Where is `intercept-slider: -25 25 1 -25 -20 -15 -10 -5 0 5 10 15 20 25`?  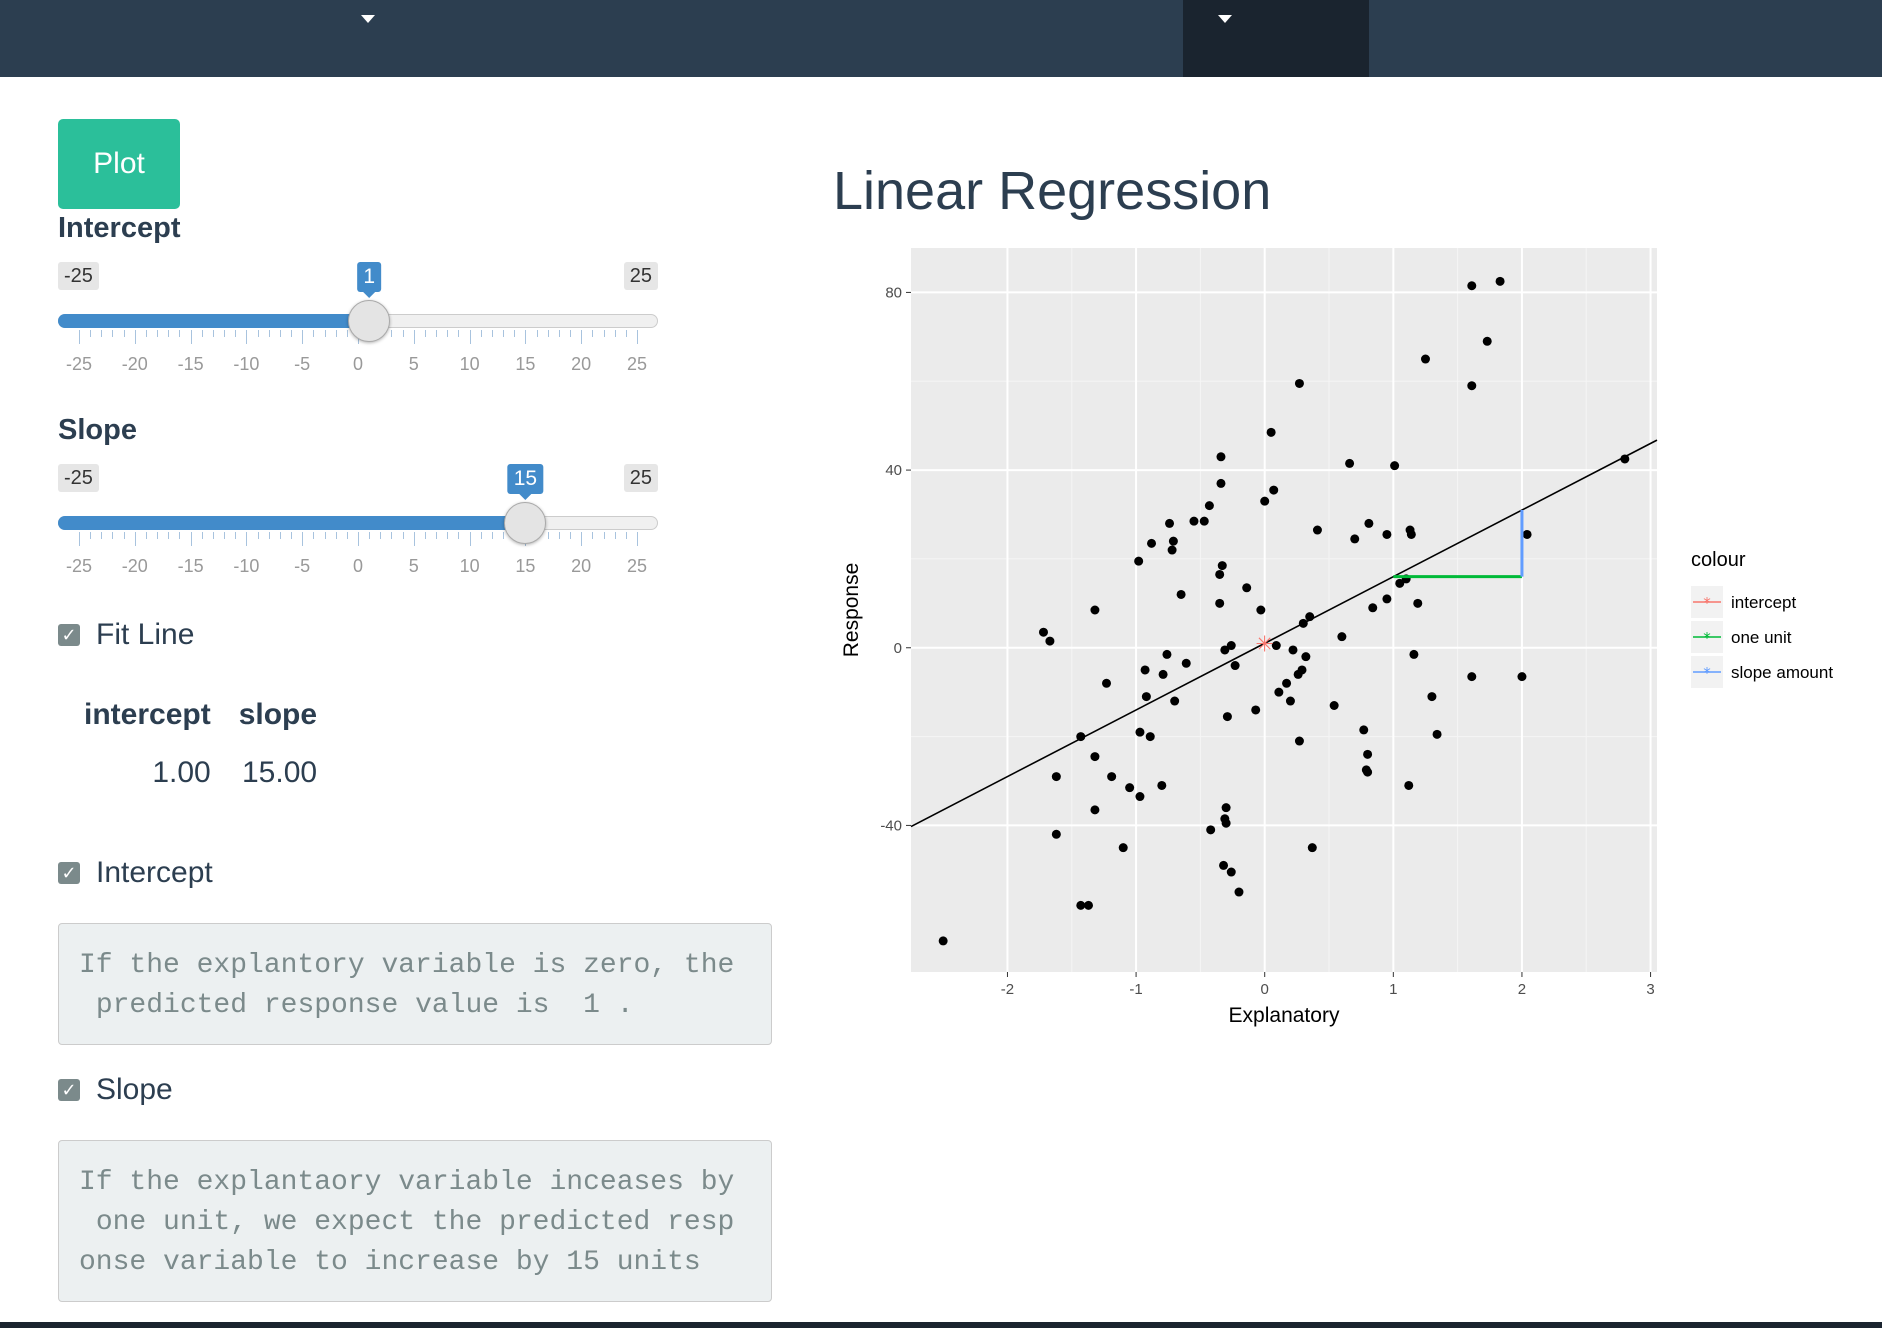
intercept-slider: -25 25 1 -25 -20 -15 -10 -5 0 5 10 15 20 25 is located at coordinates (358, 327).